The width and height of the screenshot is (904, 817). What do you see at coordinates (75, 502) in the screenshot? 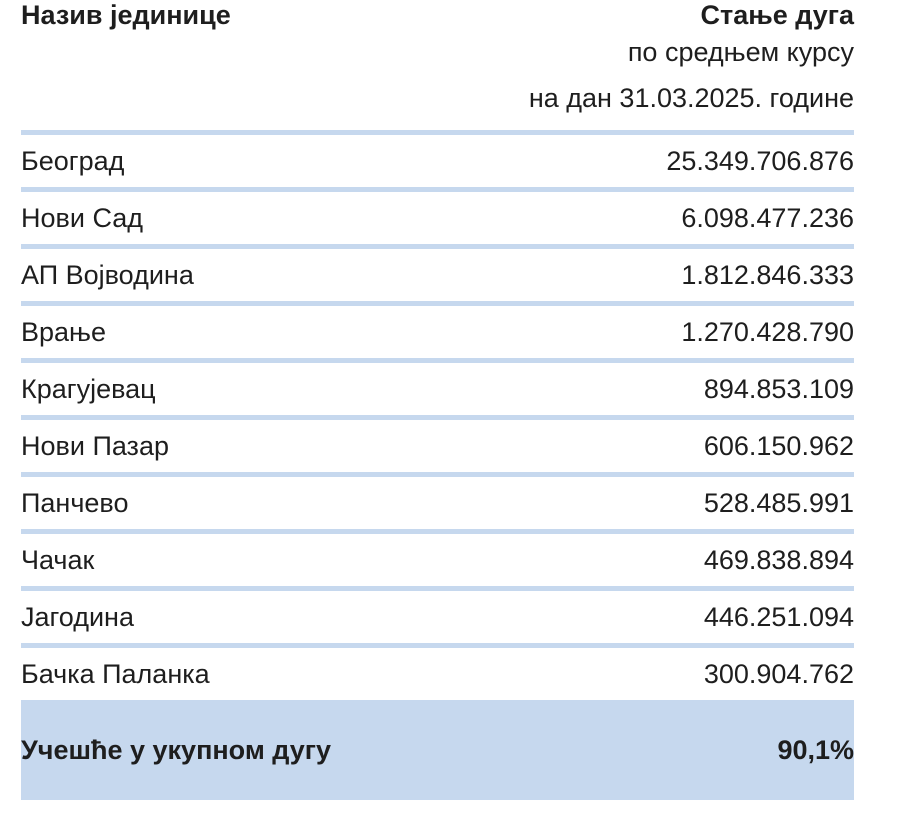
I see `row-name: Панчево` at bounding box center [75, 502].